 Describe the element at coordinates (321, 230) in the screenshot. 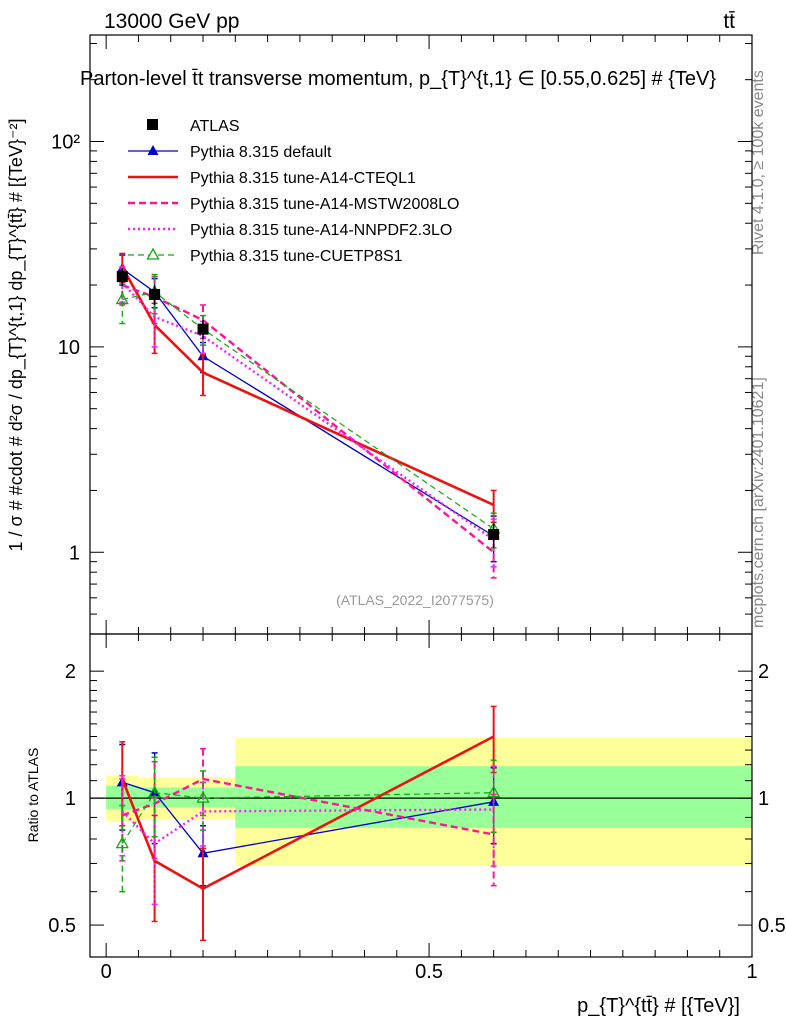

I see `legend-label-nnpdf: Pythia 8.315 tune-A14-NNPDF2.3LO` at that location.